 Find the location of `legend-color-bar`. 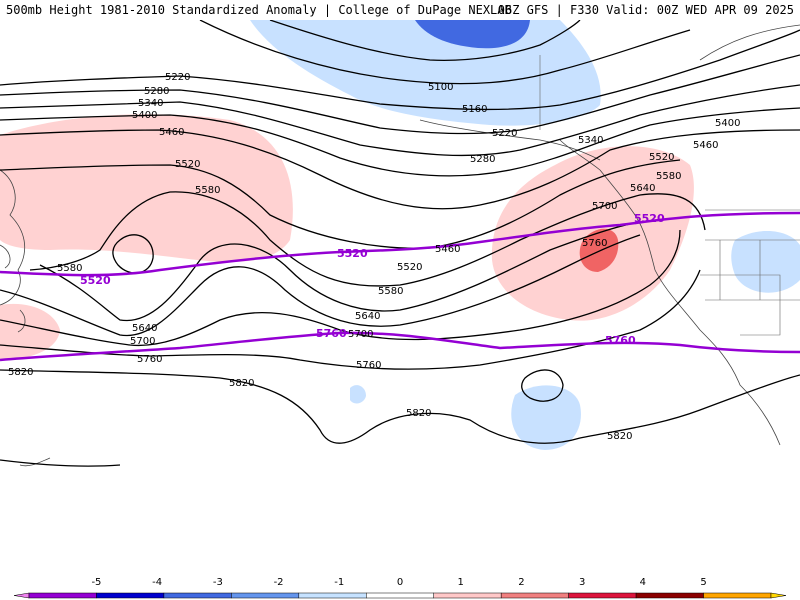

legend-color-bar is located at coordinates (400, 595).